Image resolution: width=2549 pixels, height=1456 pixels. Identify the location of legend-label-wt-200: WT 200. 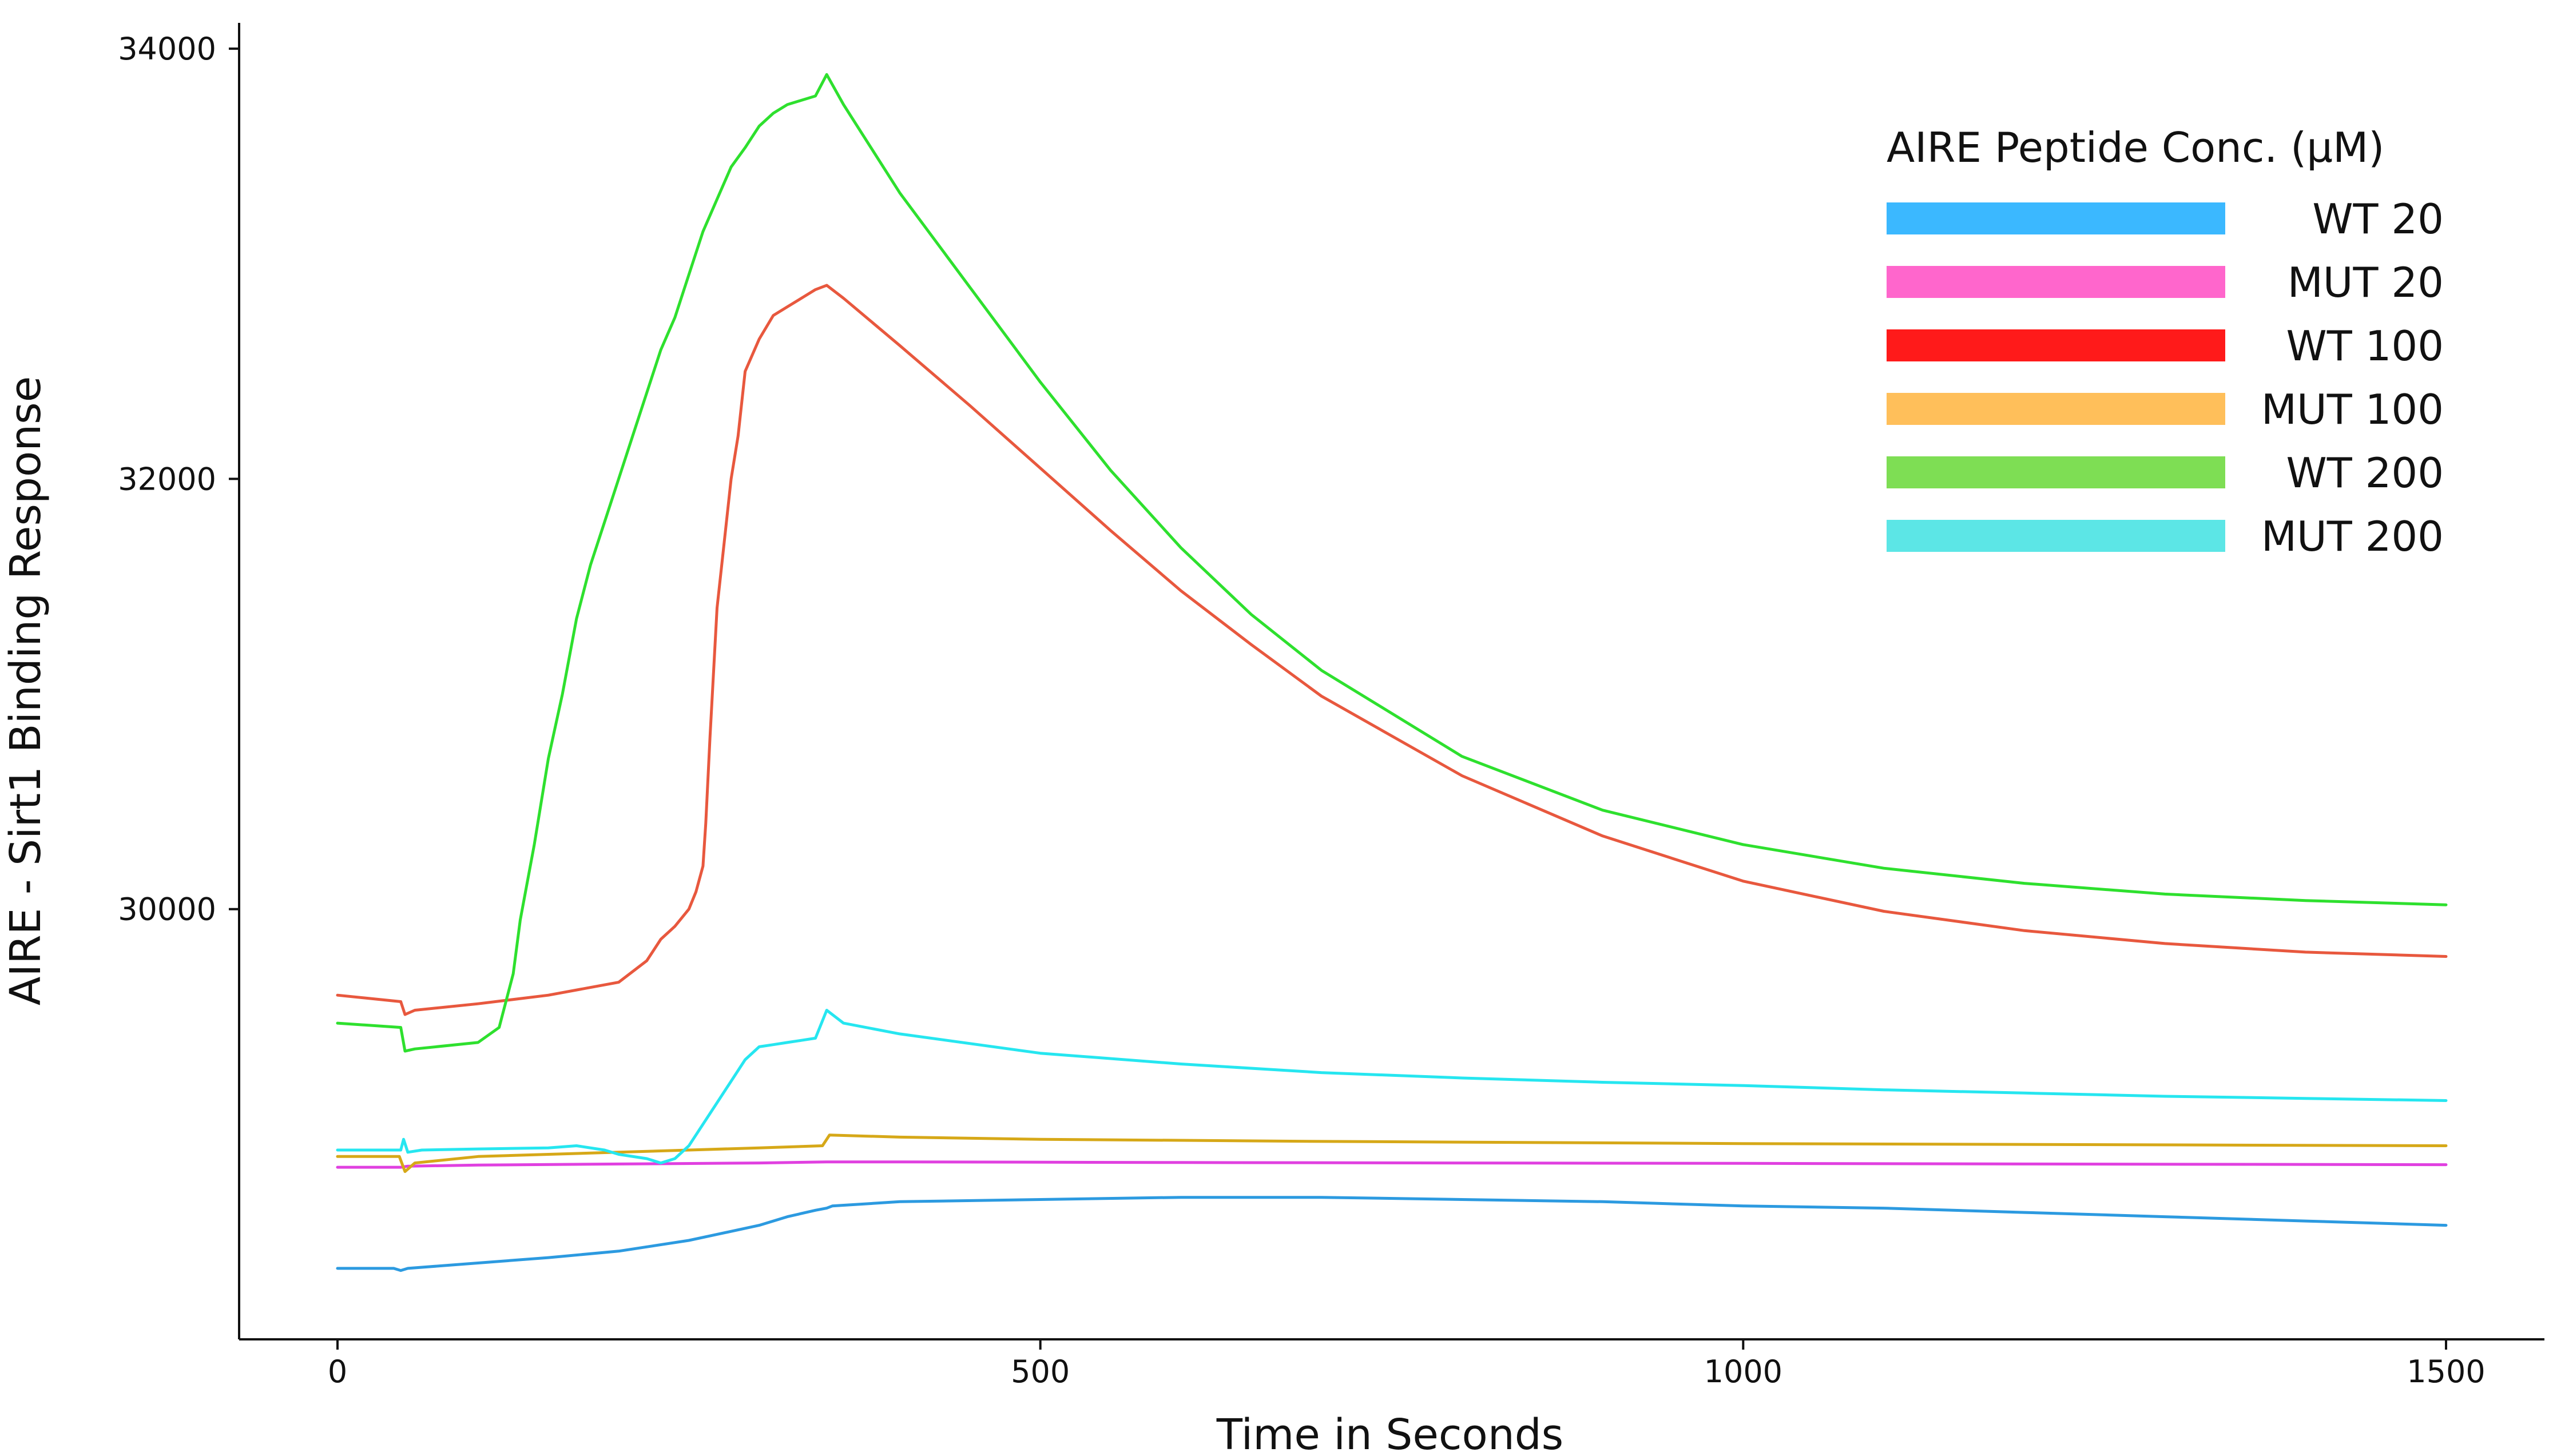
(2365, 473).